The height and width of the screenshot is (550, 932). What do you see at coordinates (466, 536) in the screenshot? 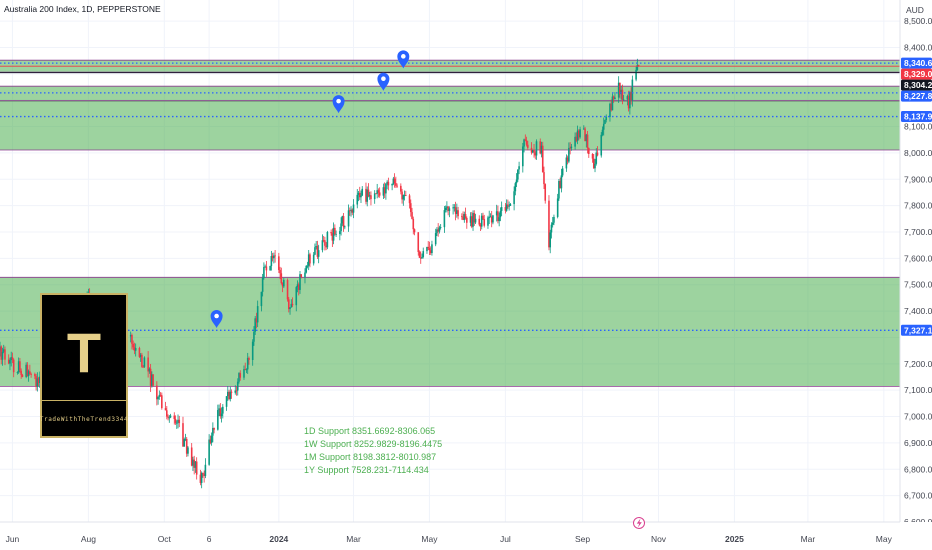
I see `time-axis` at bounding box center [466, 536].